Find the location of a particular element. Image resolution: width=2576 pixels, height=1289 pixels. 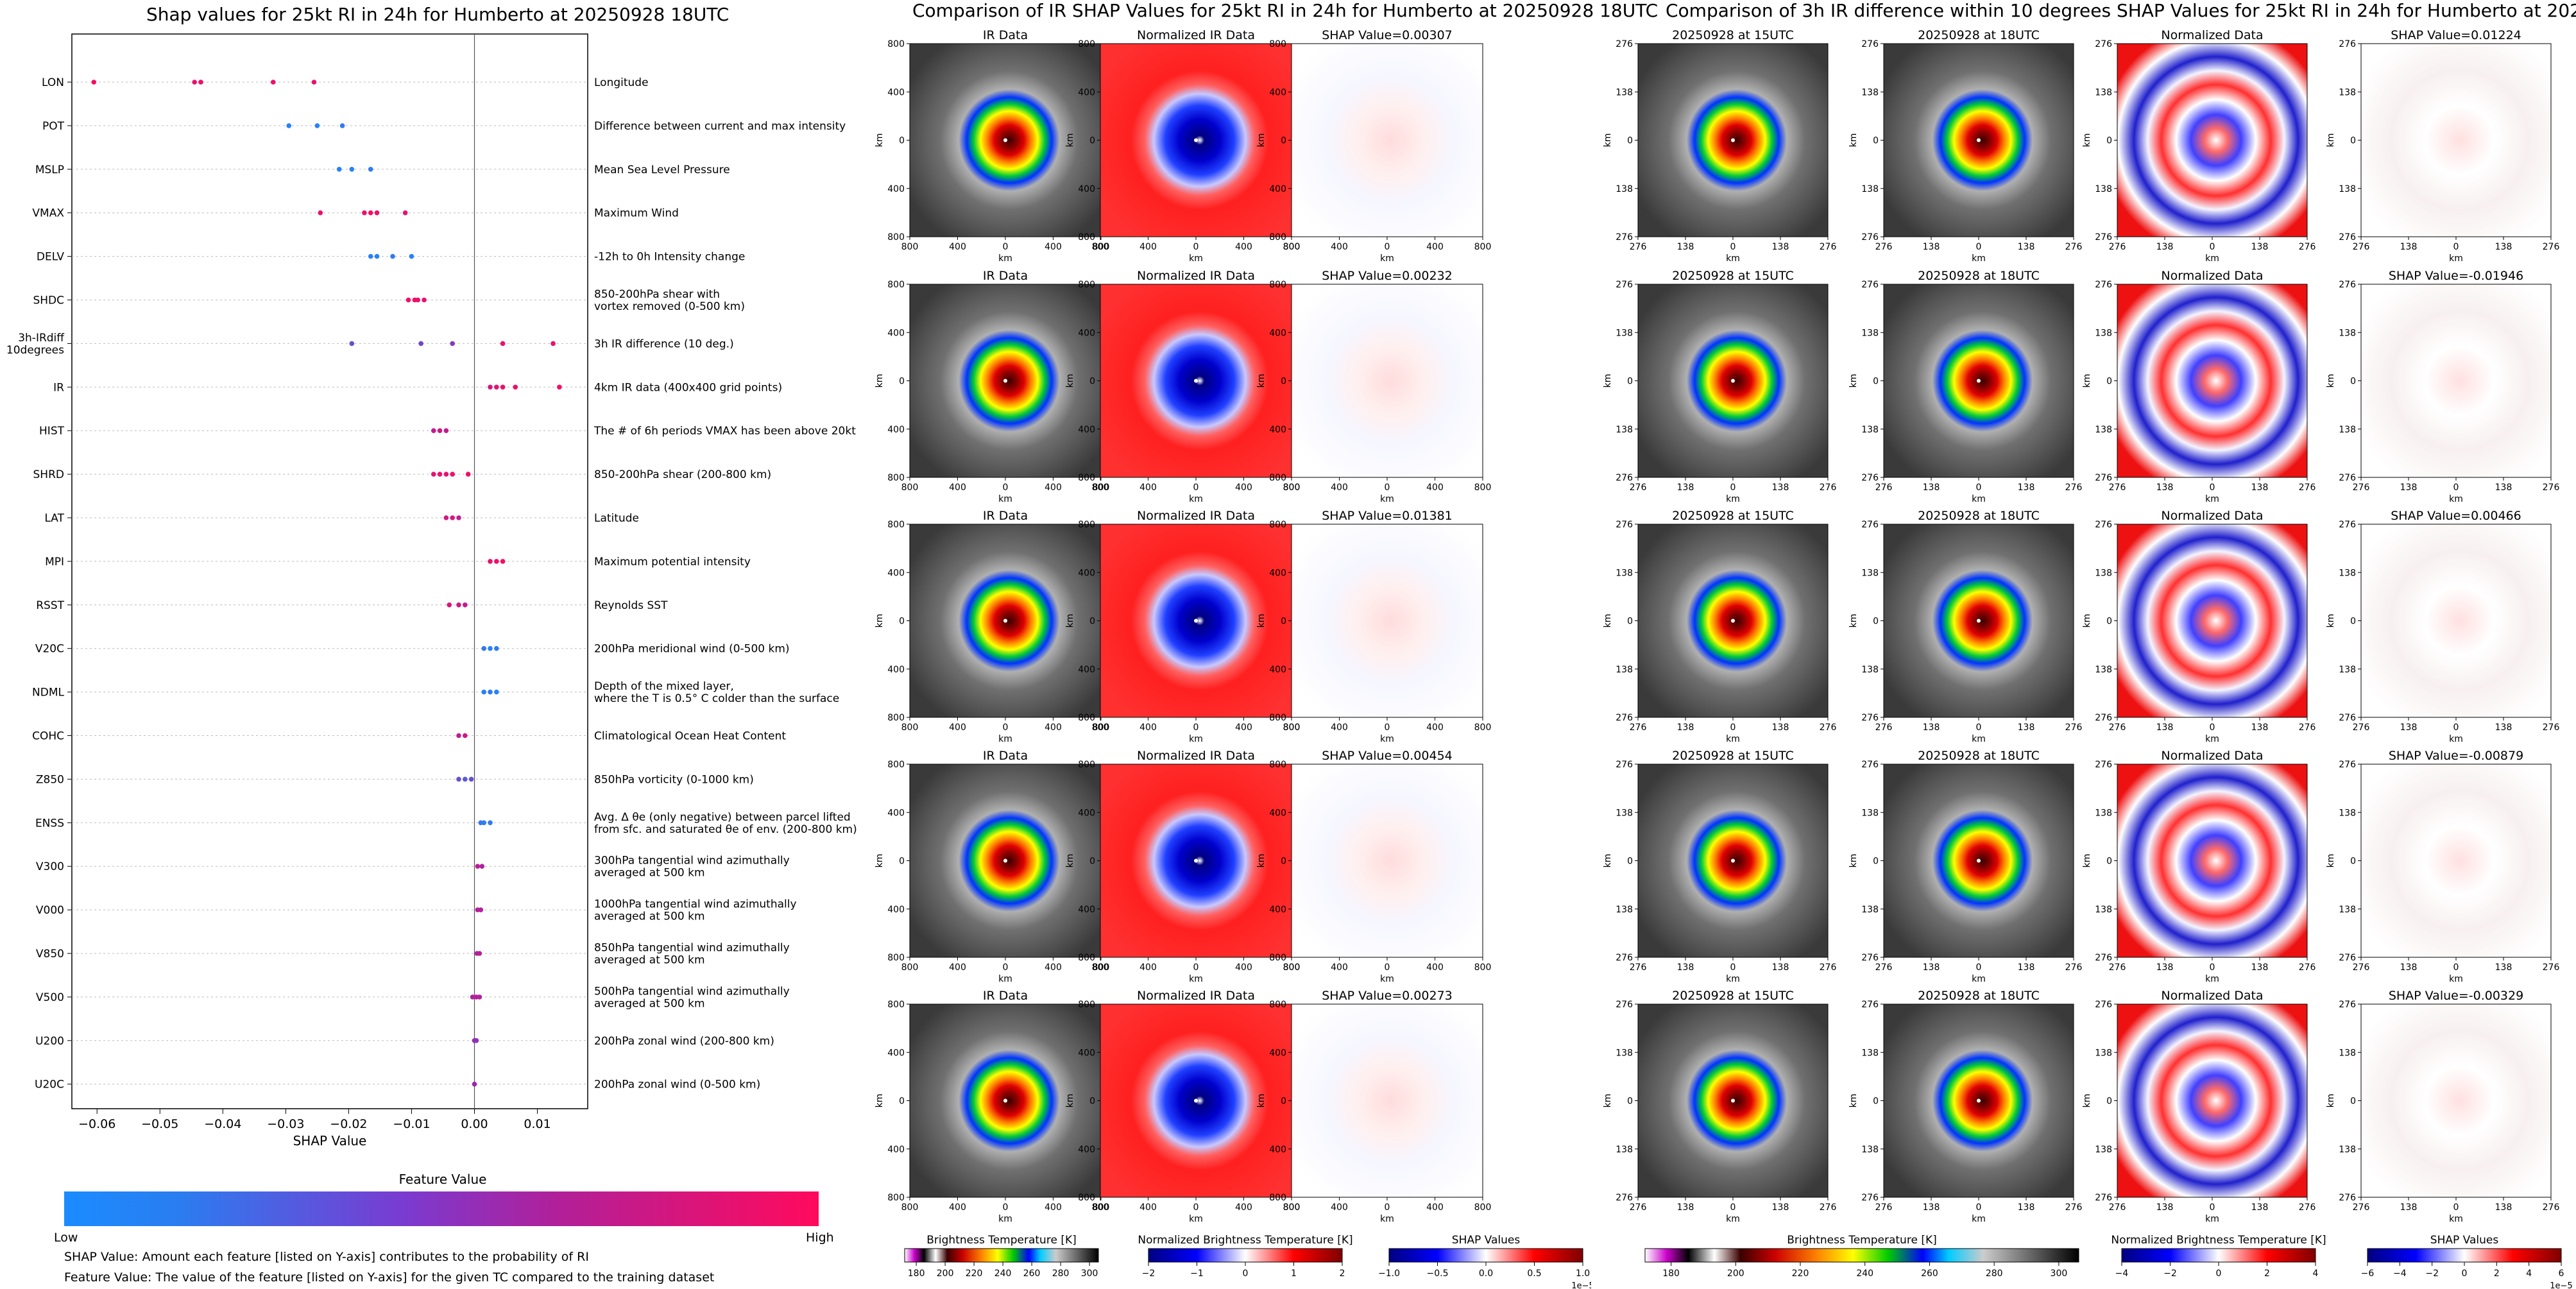

panel-title: 20250928 at 18UTC is located at coordinates (1979, 35).